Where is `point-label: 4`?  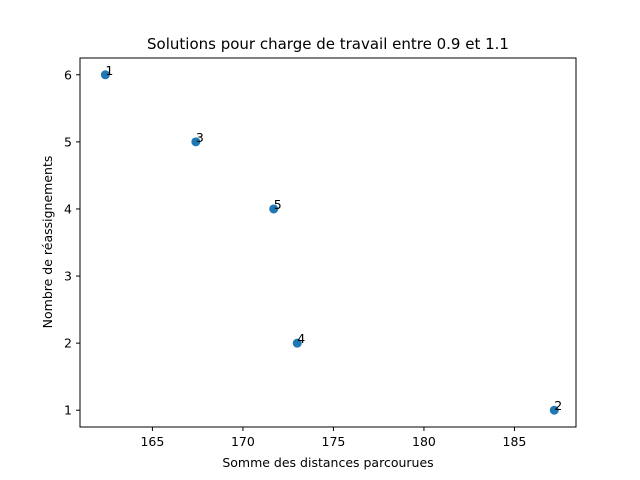
point-label: 4 is located at coordinates (301, 338).